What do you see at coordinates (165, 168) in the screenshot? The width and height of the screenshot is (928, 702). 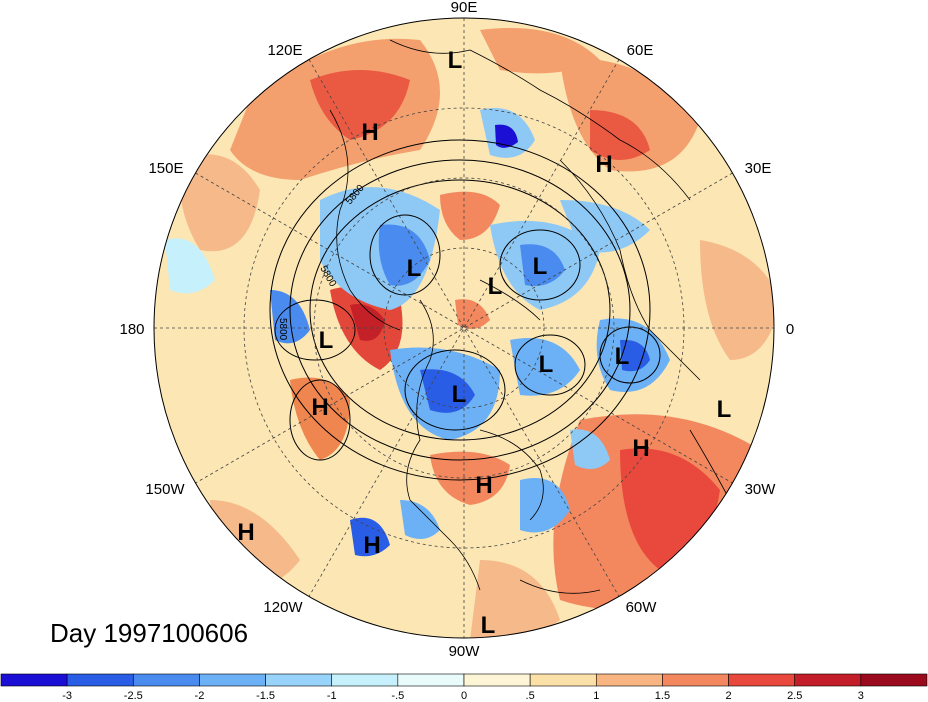 I see `lon-label-150e: 150E` at bounding box center [165, 168].